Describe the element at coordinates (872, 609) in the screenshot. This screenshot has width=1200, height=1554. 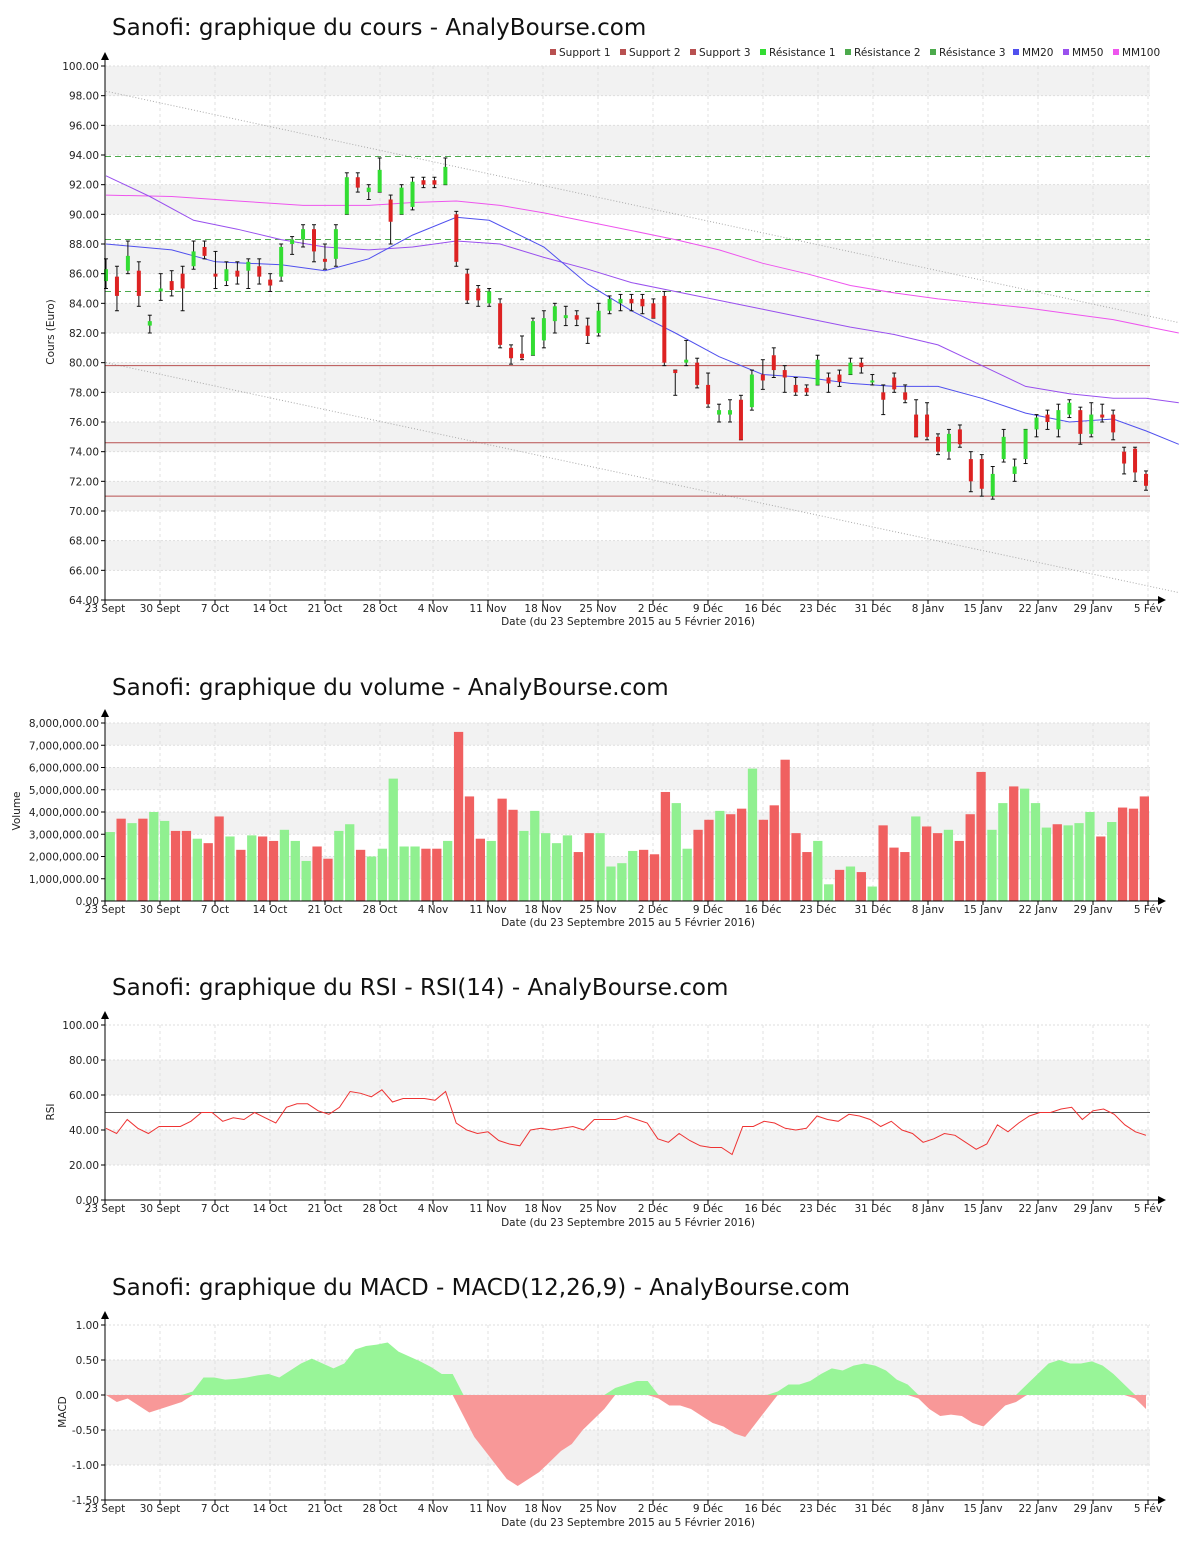
I see `price-xtick-label: 31 Déc` at that location.